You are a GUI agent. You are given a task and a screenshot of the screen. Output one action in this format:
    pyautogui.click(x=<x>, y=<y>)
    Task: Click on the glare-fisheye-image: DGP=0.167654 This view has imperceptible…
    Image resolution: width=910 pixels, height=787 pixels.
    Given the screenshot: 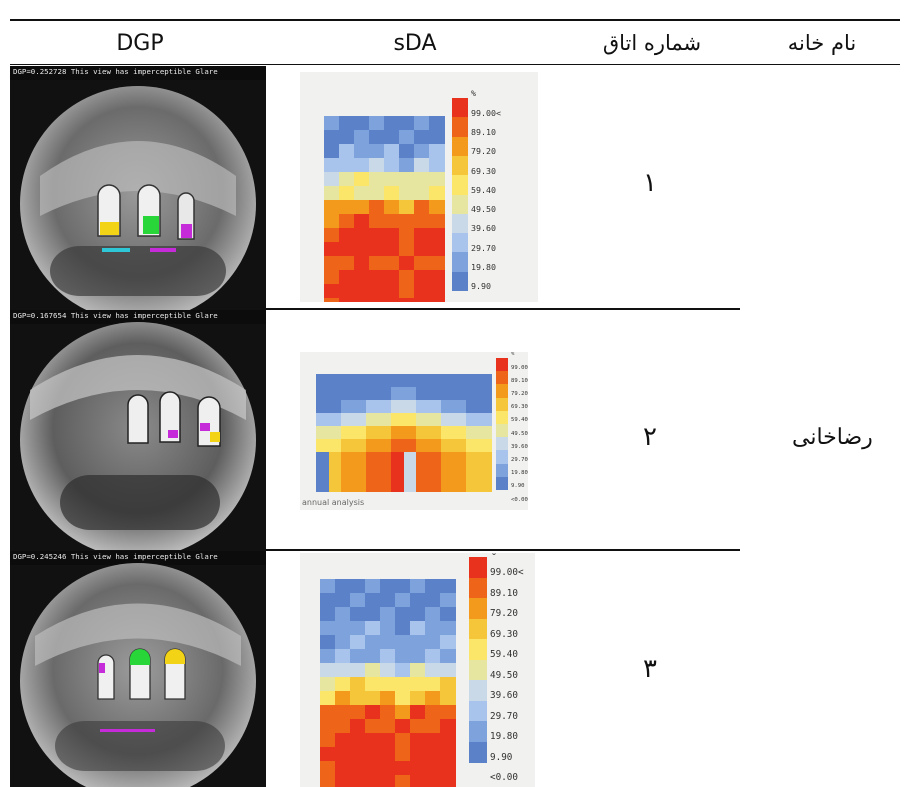 What is the action you would take?
    pyautogui.click(x=138, y=430)
    